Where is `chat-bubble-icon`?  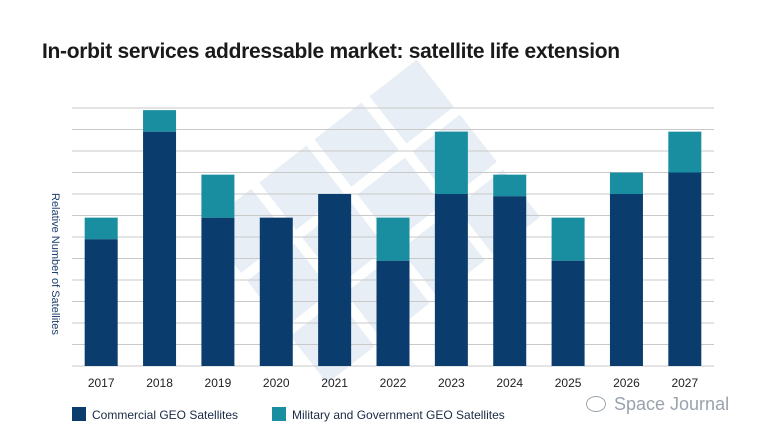 chat-bubble-icon is located at coordinates (596, 404).